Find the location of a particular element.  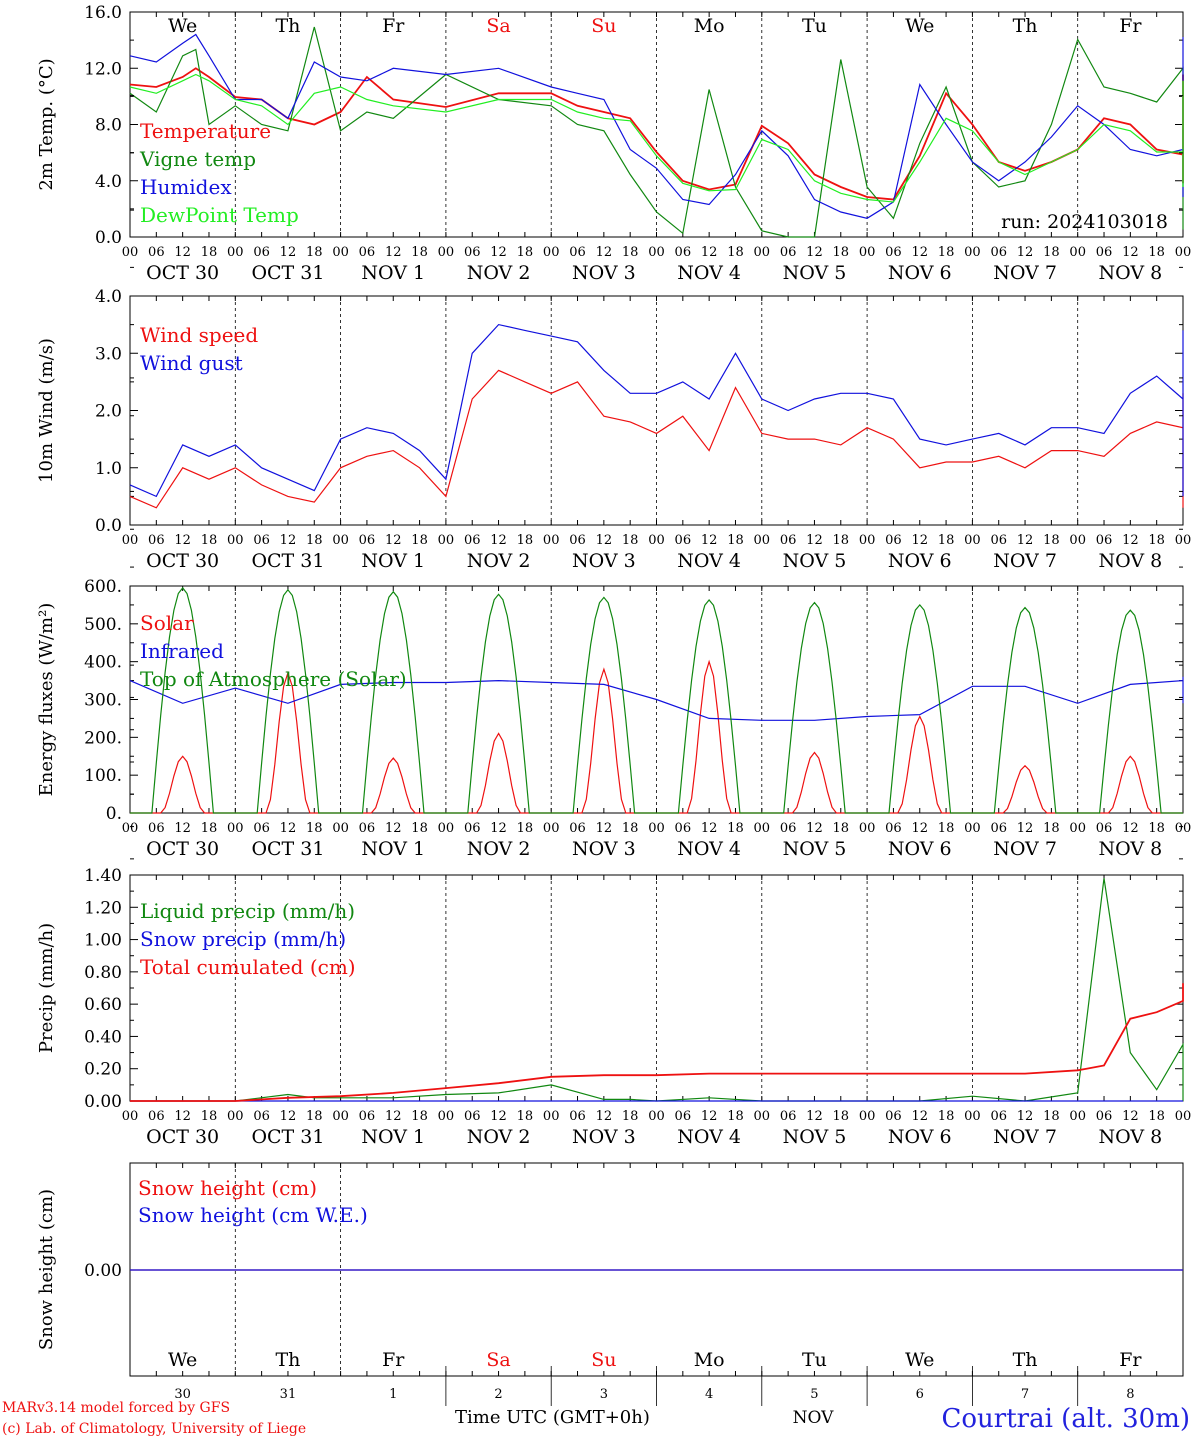

y-axis-label: Energy fluxes (W/m²) is located at coordinates (46, 700).